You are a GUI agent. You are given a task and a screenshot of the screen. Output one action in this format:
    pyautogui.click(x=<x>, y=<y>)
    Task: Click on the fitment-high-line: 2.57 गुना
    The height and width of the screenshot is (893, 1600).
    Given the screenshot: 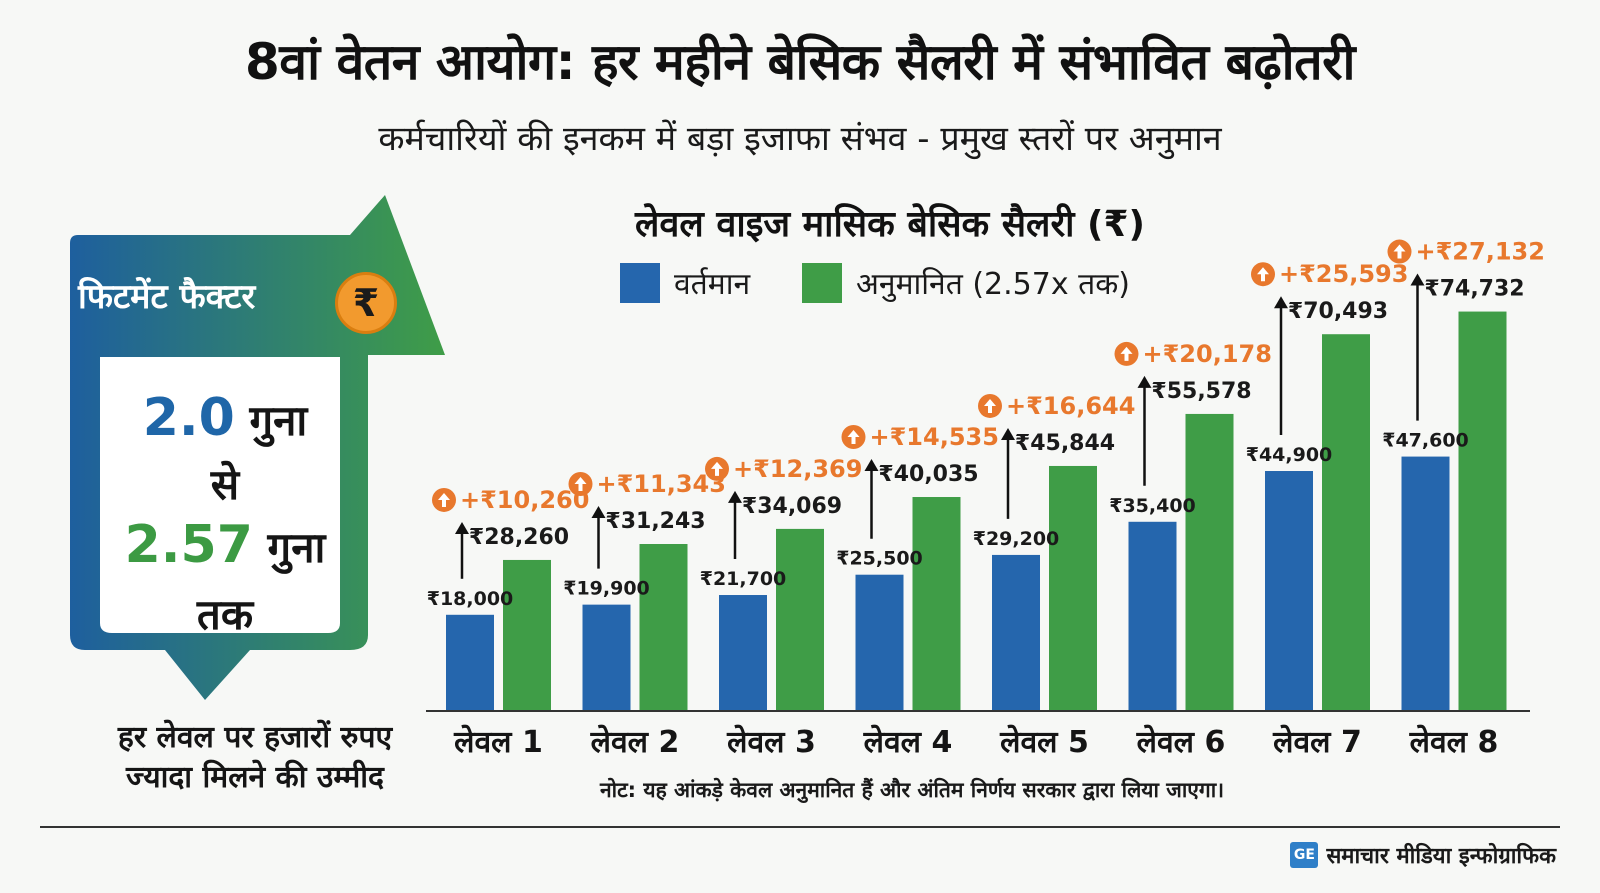 What is the action you would take?
    pyautogui.click(x=225, y=545)
    